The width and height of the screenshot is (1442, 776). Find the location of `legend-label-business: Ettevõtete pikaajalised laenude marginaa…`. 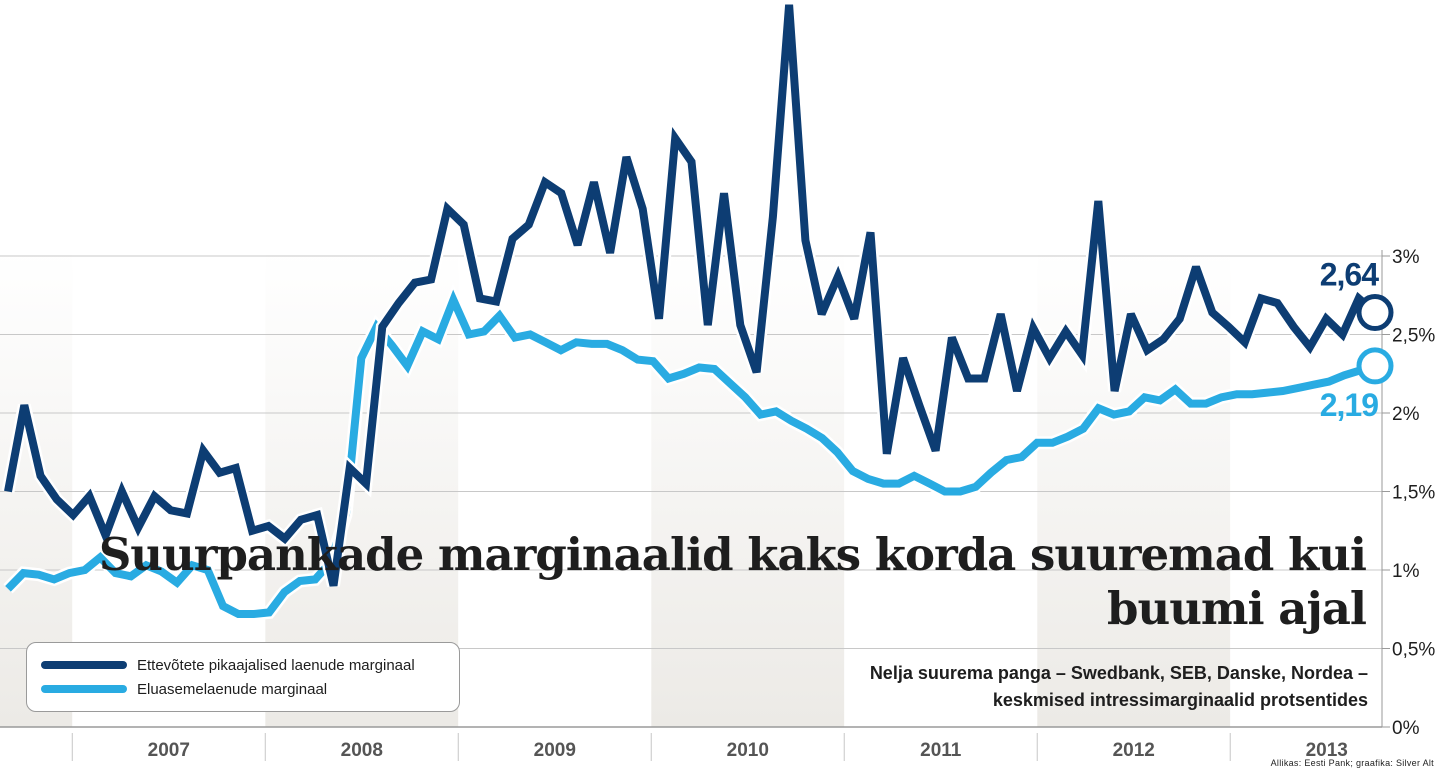

legend-label-business: Ettevõtete pikaajalised laenude marginaa… is located at coordinates (276, 665).